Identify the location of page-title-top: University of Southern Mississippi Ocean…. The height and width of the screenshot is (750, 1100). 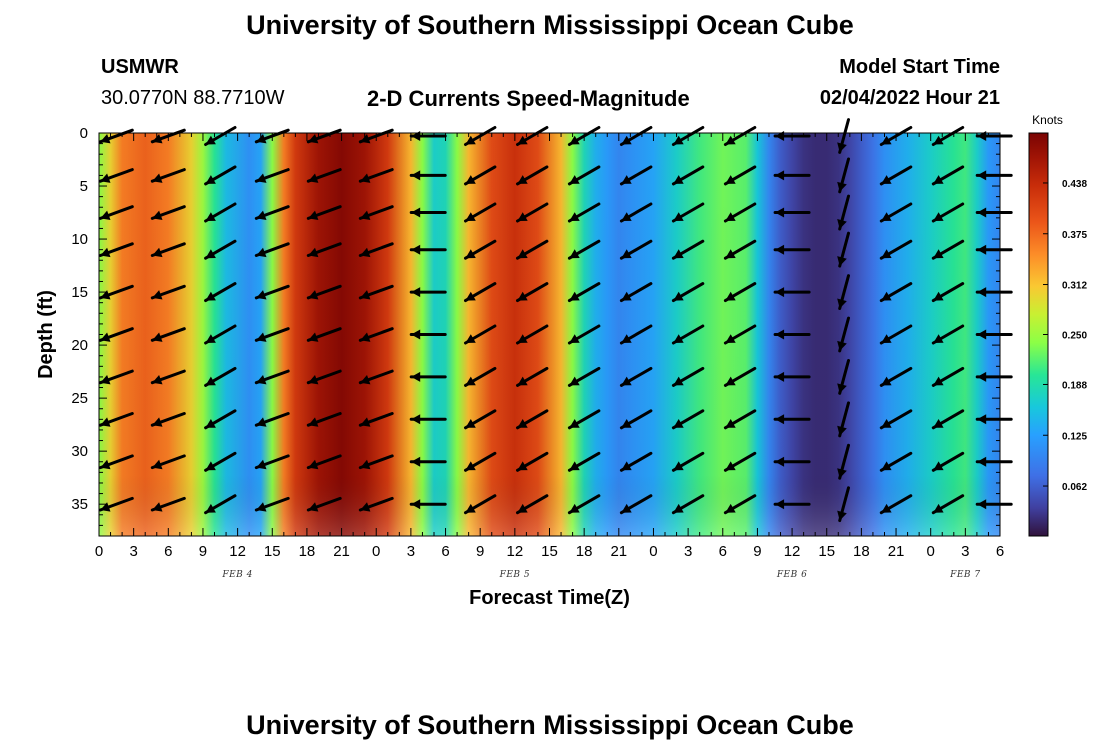
(550, 25).